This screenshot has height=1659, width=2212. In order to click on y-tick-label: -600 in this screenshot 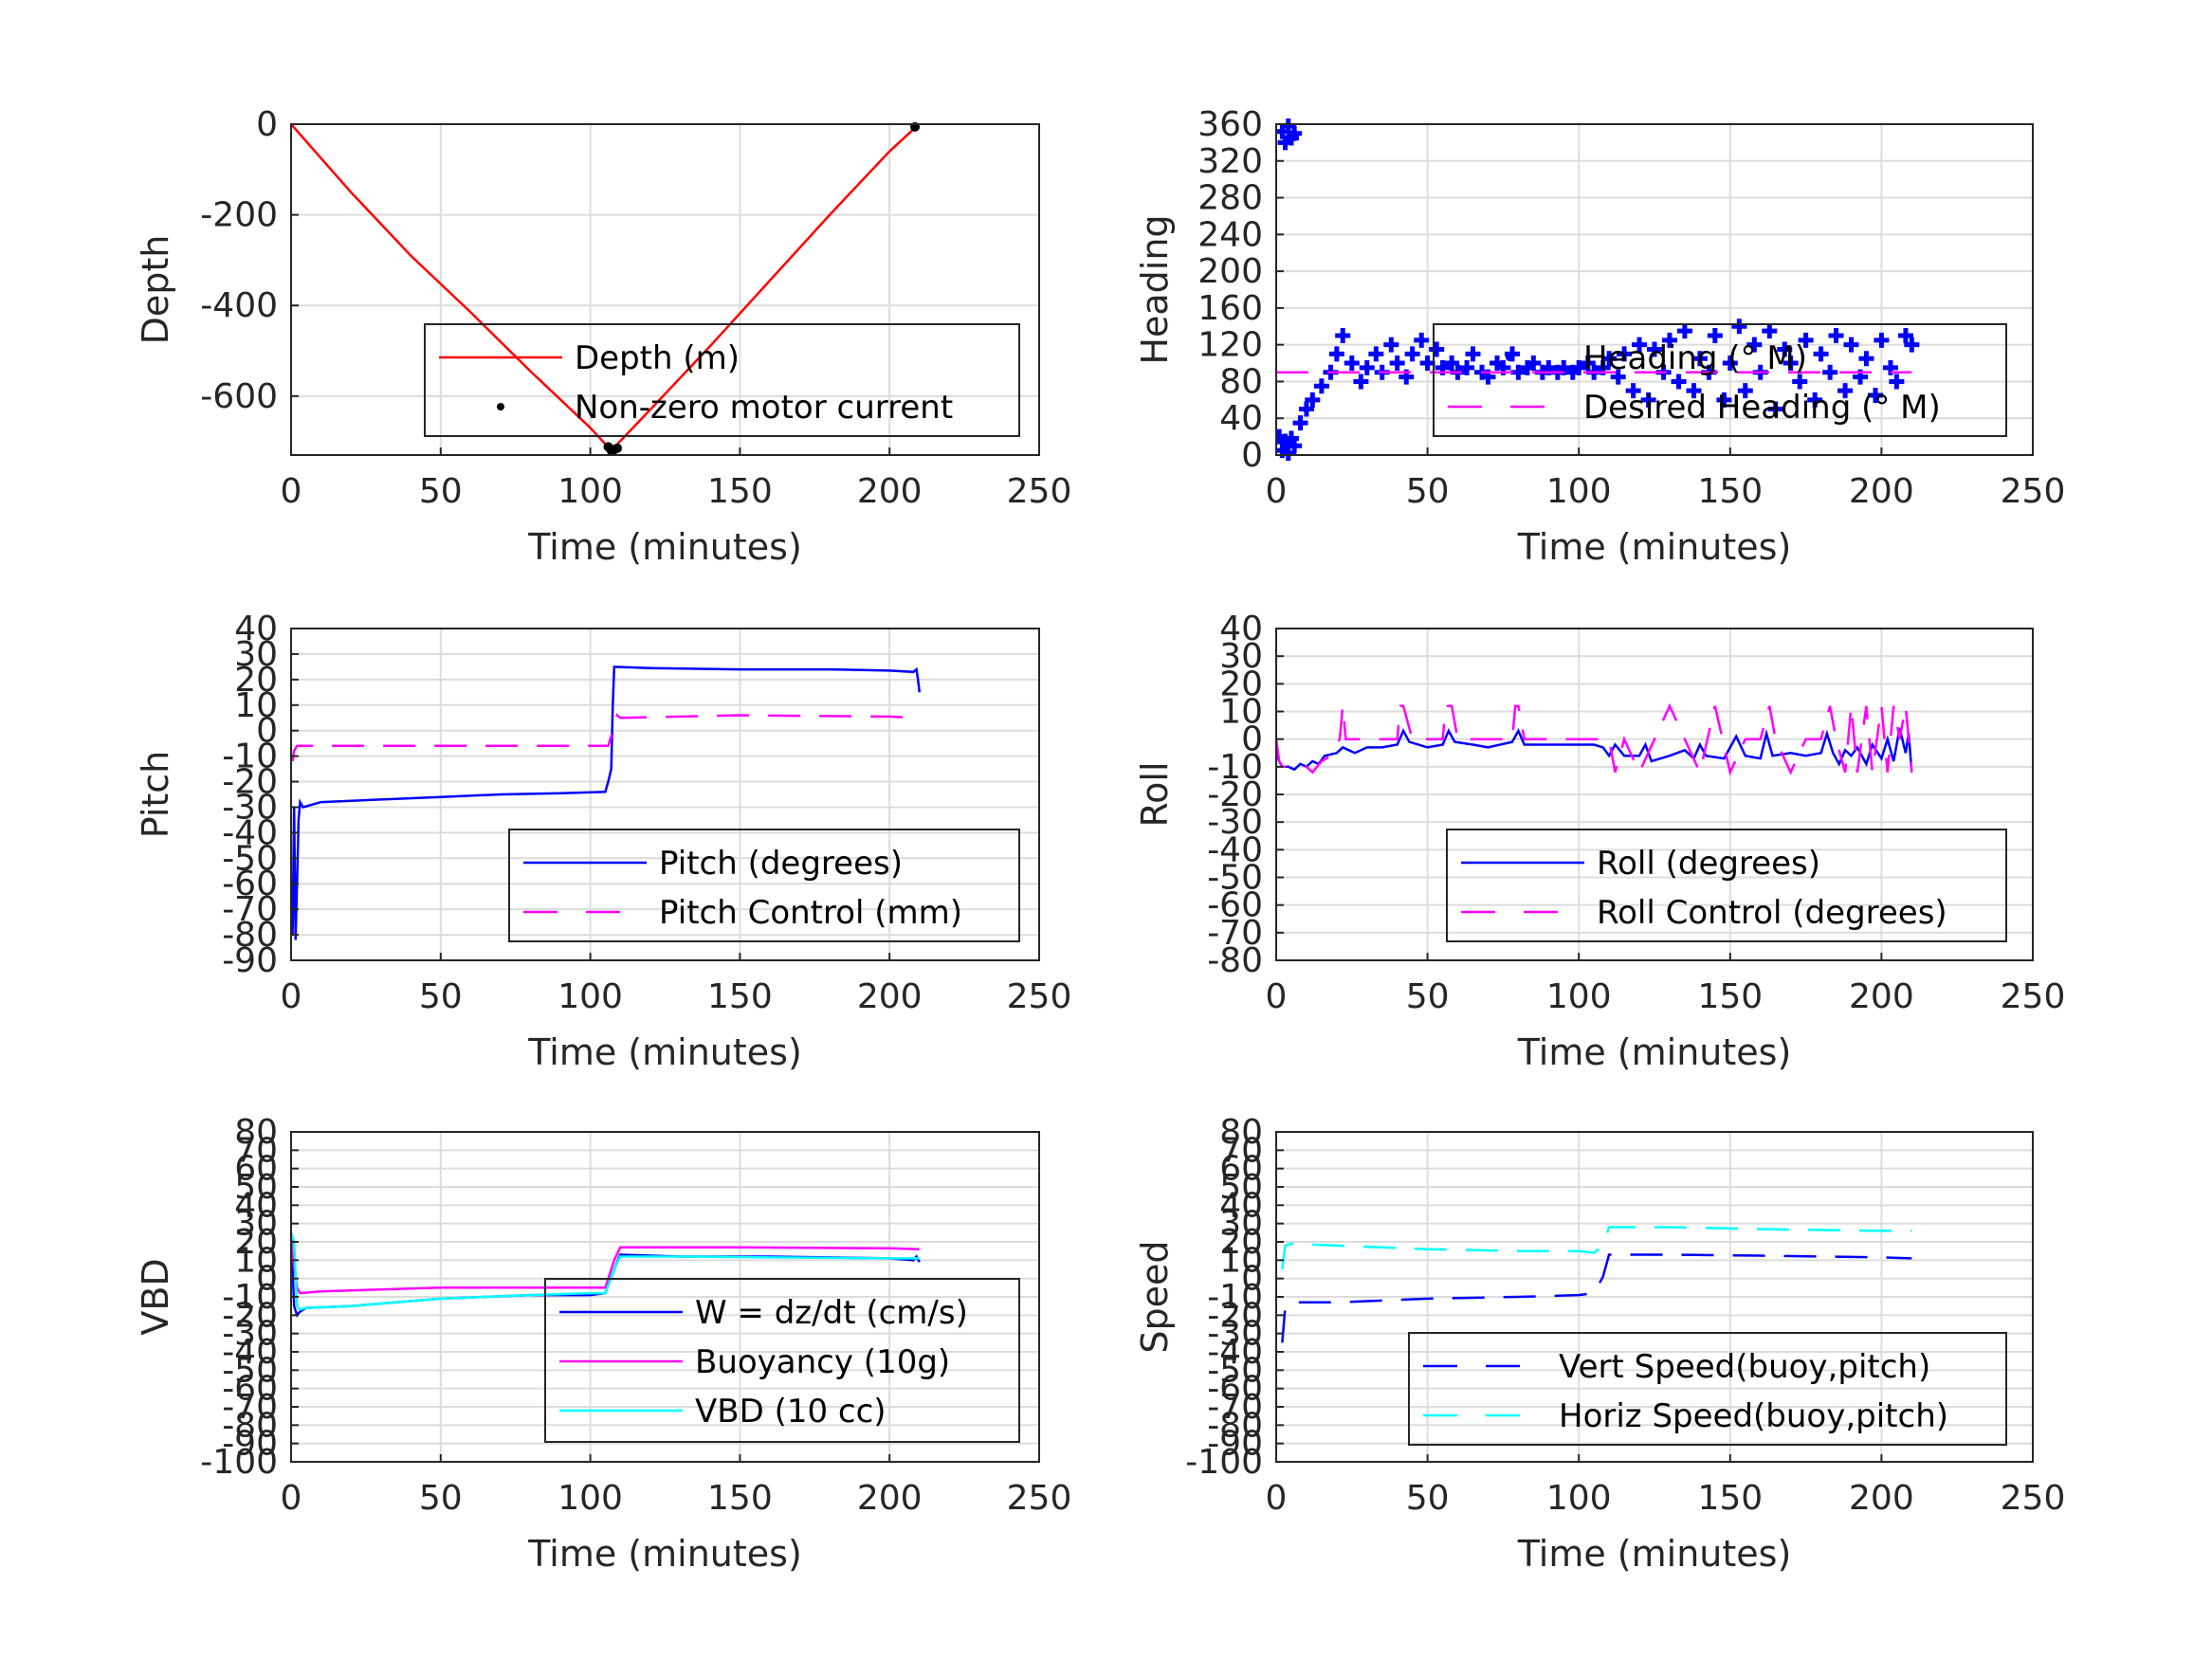, I will do `click(239, 396)`.